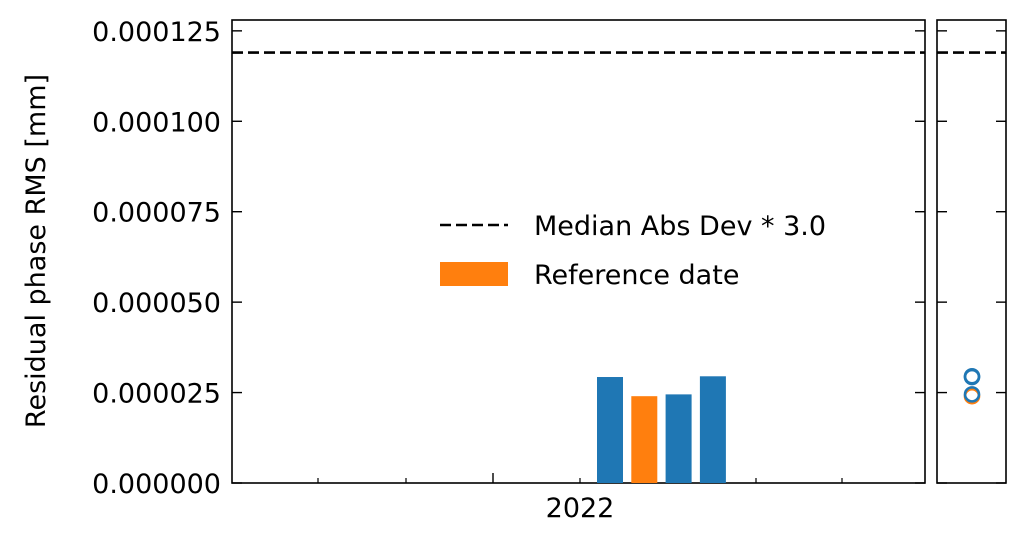 The width and height of the screenshot is (1028, 545). Describe the element at coordinates (36, 251) in the screenshot. I see `y-axis-label: Residual phase RMS [mm]` at that location.